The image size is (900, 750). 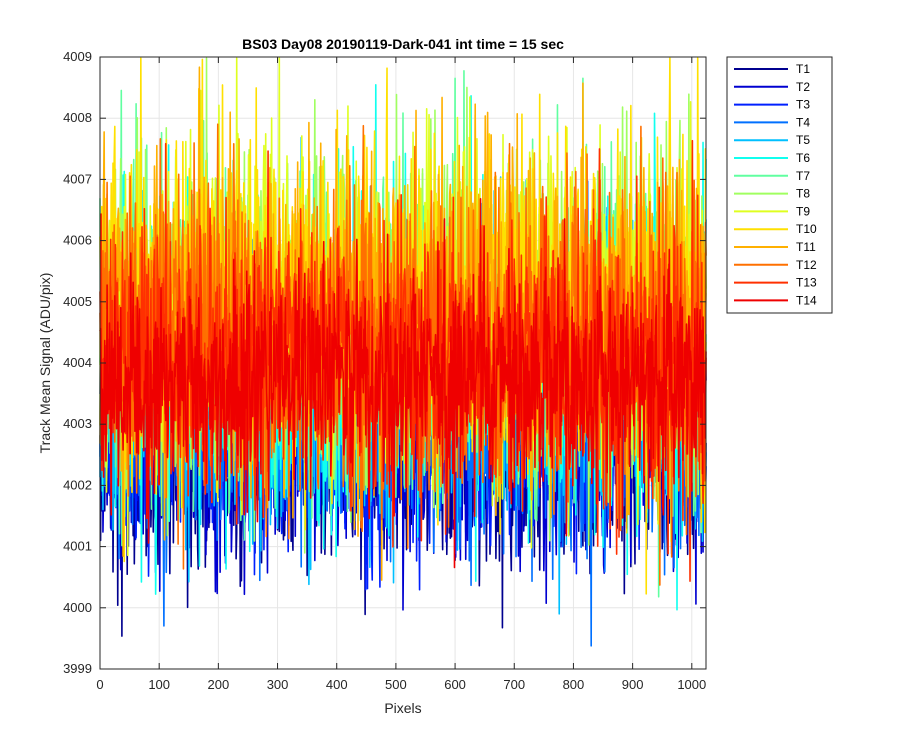 I want to click on legend-label-T8: T8, so click(x=803, y=194).